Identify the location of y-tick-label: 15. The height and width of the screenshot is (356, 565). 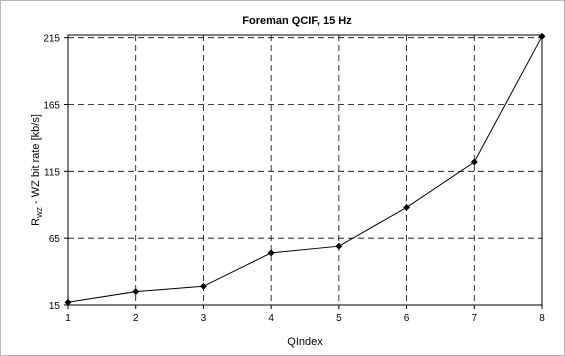
(55, 306).